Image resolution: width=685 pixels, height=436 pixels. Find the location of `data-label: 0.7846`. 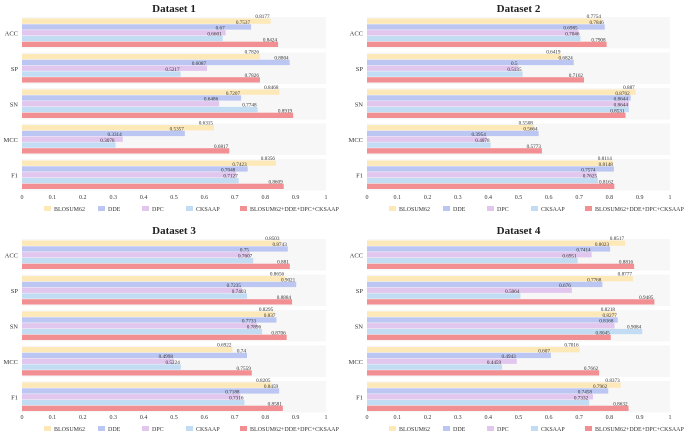

data-label: 0.7846 is located at coordinates (596, 23).